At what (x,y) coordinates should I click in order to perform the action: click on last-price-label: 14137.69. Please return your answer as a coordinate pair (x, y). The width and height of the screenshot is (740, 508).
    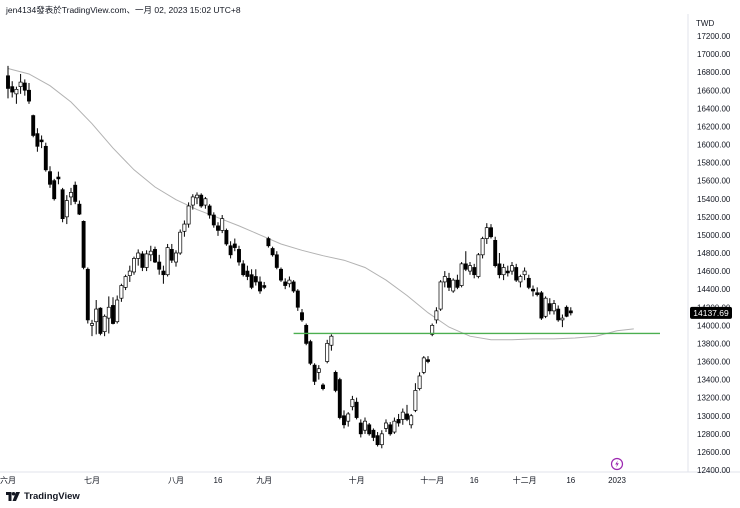
    Looking at the image, I should click on (711, 313).